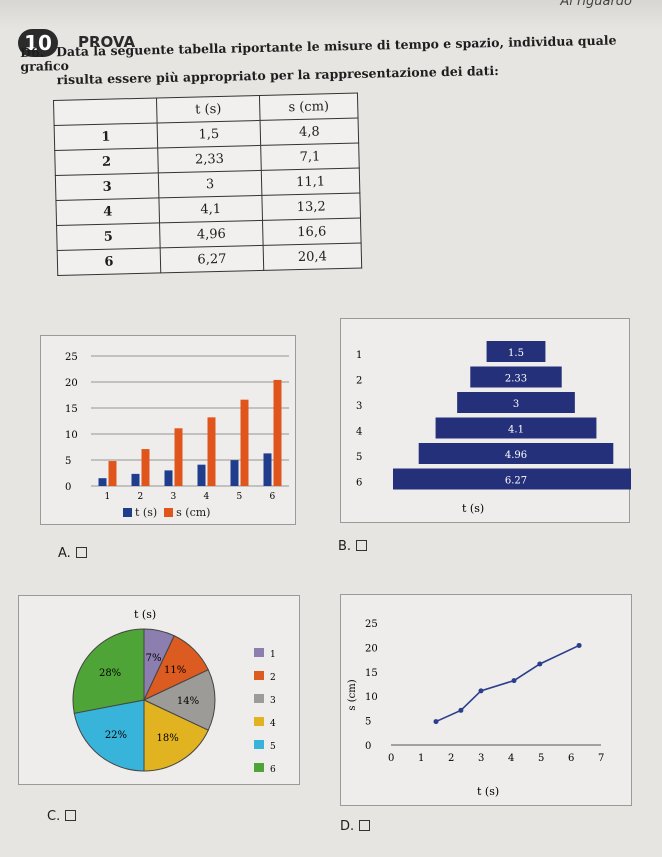  What do you see at coordinates (209, 134) in the screenshot?
I see `table-cell: 1,5` at bounding box center [209, 134].